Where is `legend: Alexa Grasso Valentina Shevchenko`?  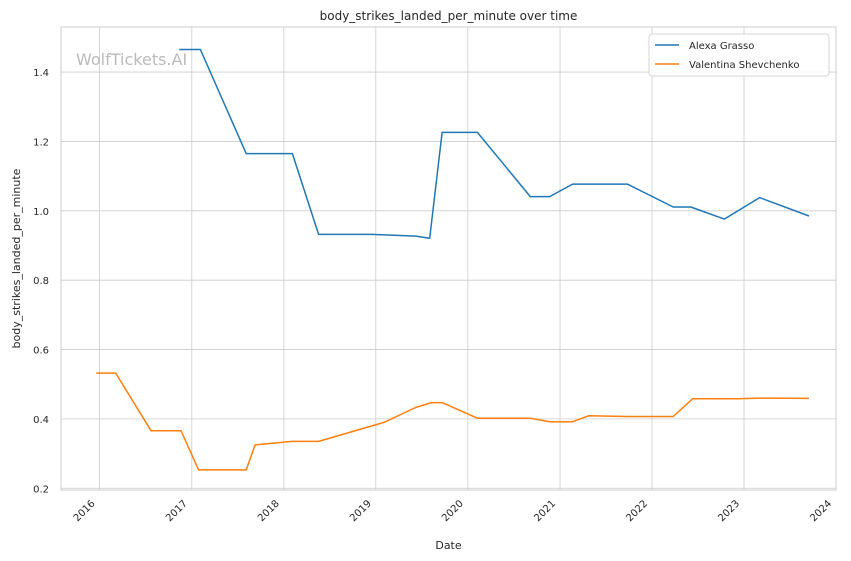
legend: Alexa Grasso Valentina Shevchenko is located at coordinates (739, 55).